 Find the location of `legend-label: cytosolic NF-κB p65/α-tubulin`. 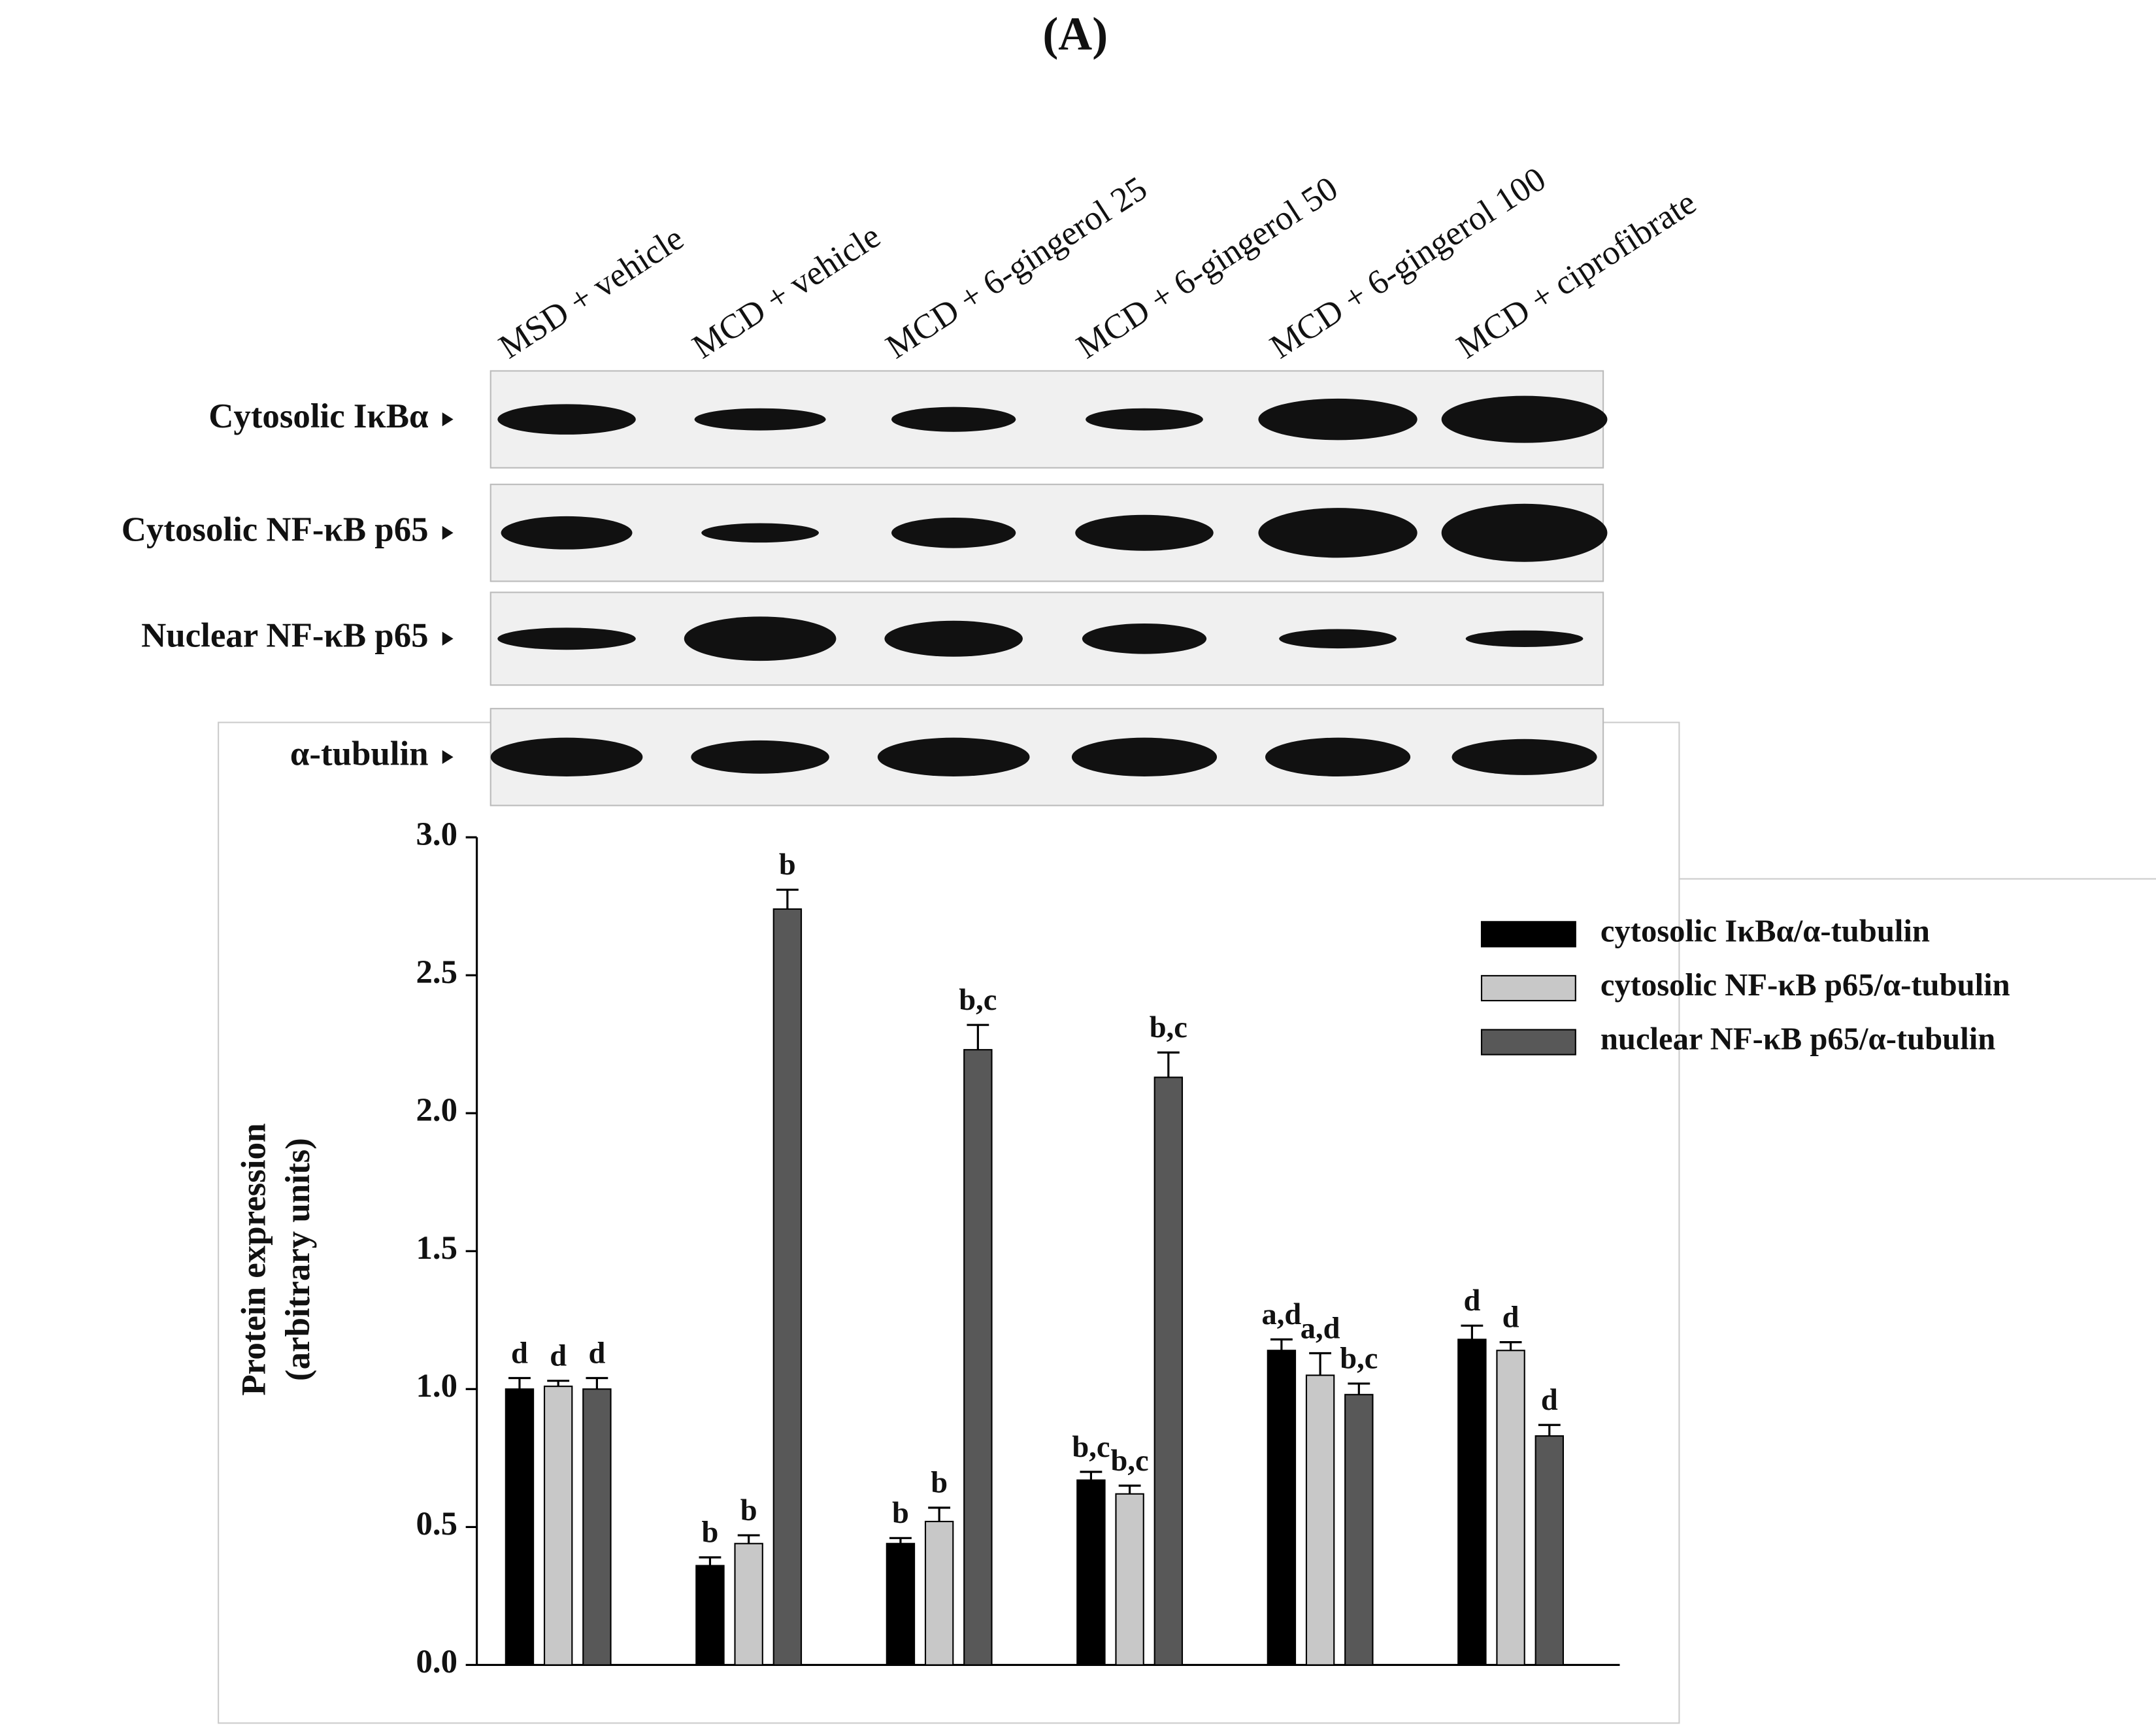

legend-label: cytosolic NF-κB p65/α-tubulin is located at coordinates (1805, 985).